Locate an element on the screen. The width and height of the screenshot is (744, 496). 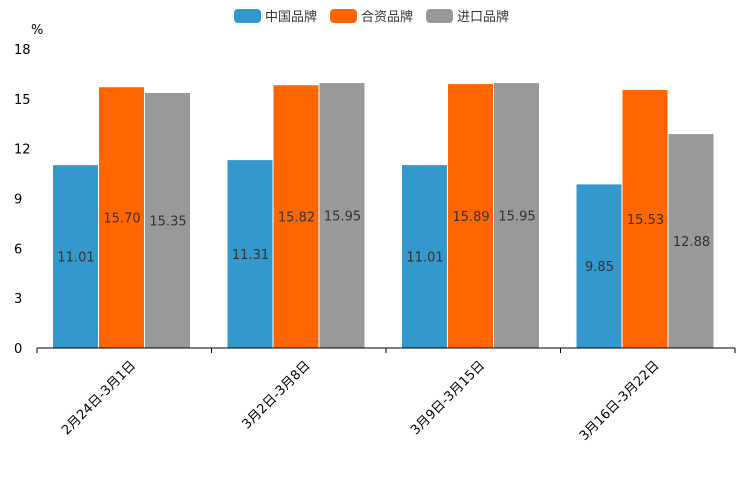
legend: 中国品牌 合资品牌 进口品牌 is located at coordinates (371, 17).